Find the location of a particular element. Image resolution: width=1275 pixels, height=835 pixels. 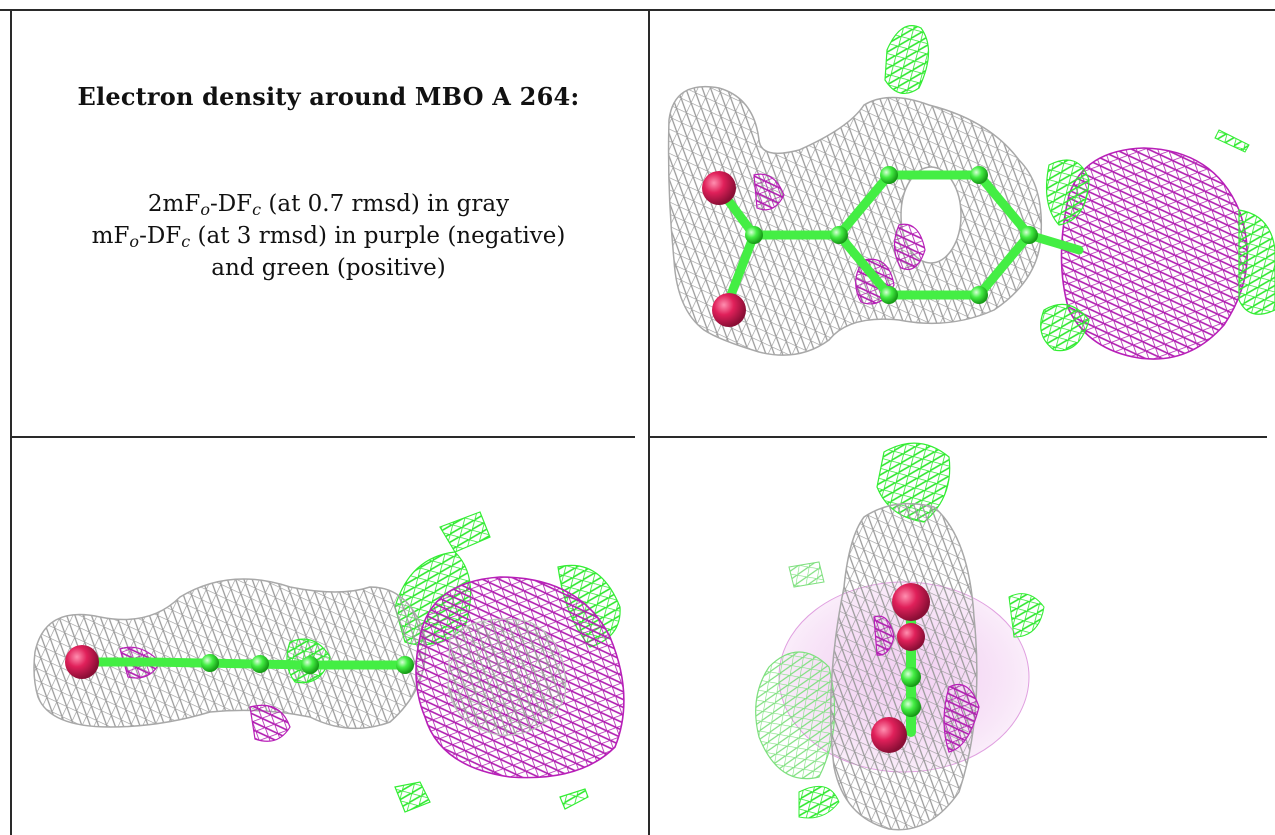

table-rule-left is located at coordinates (11, 422).